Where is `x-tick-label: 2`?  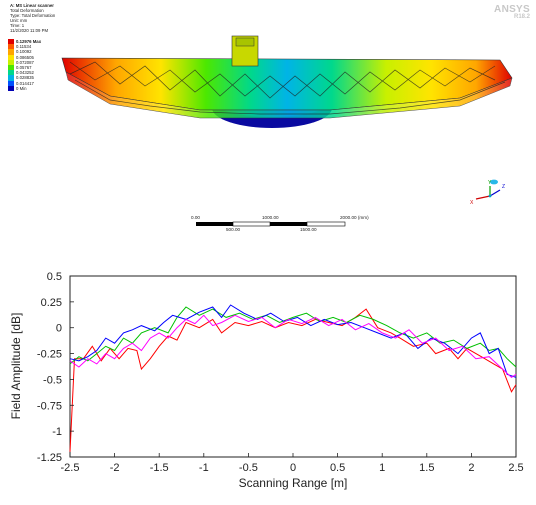
x-tick-label: 2 is located at coordinates (471, 468).